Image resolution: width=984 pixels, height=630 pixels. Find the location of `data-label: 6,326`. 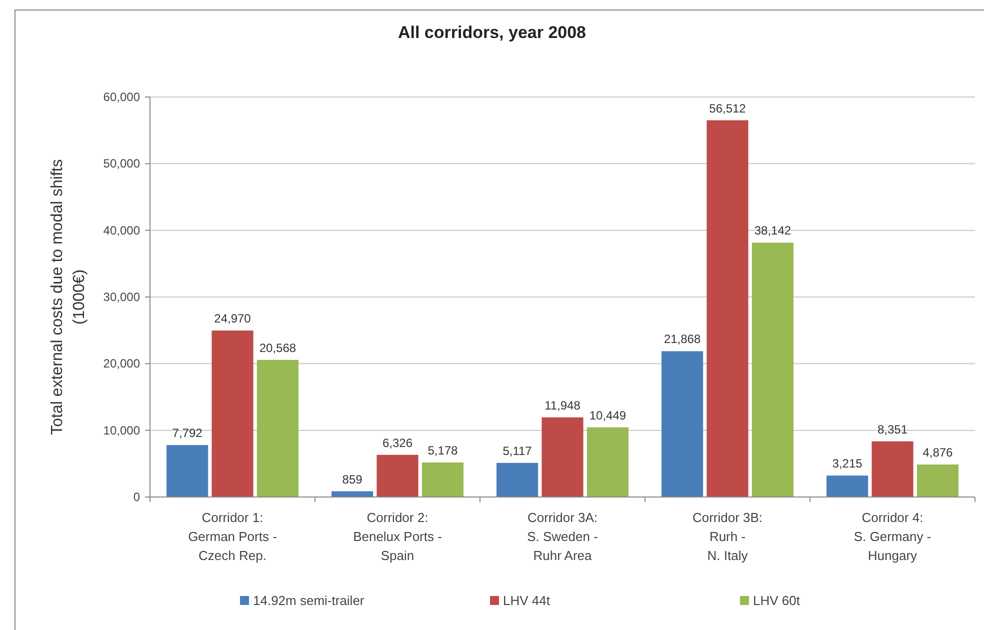

data-label: 6,326 is located at coordinates (397, 443).